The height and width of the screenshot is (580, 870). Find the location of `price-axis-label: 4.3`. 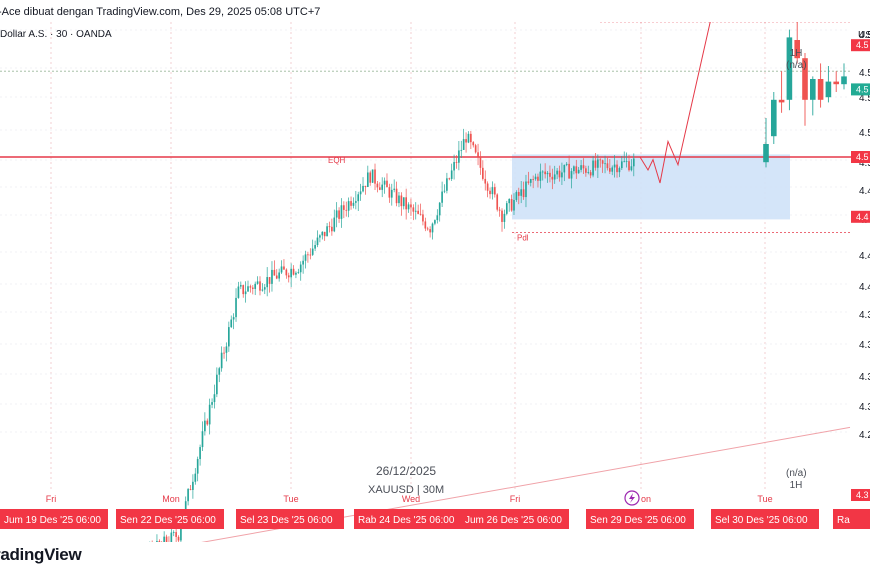

price-axis-label: 4.3 is located at coordinates (864, 377).